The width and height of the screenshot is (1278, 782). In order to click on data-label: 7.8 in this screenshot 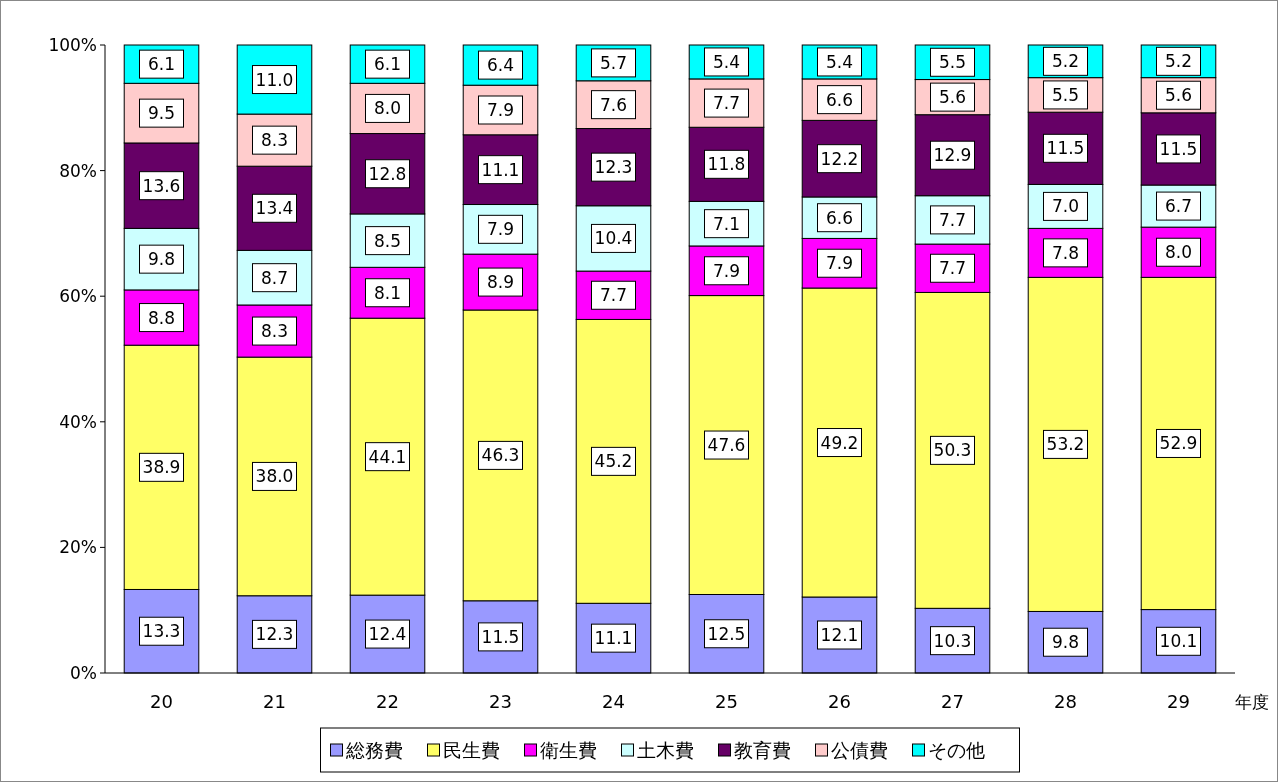, I will do `click(1065, 252)`.